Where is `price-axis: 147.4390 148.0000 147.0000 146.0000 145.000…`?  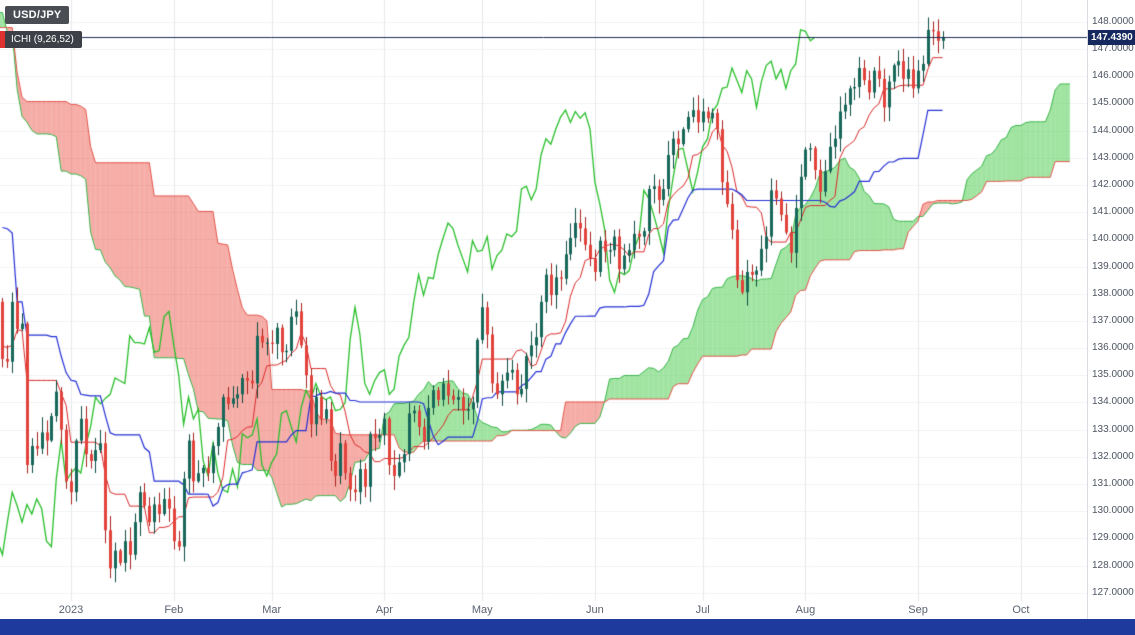
price-axis: 147.4390 148.0000 147.0000 146.0000 145.000… is located at coordinates (1111, 309).